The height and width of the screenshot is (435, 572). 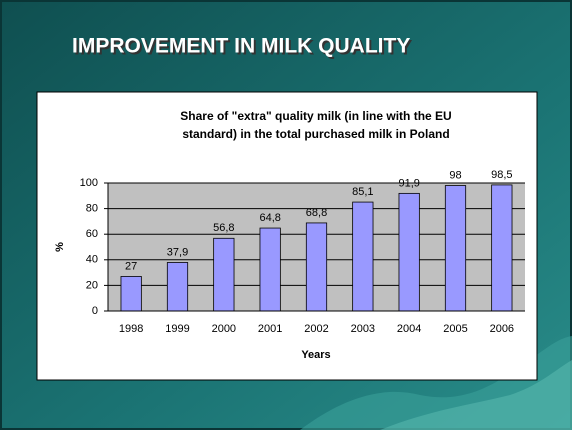 I want to click on wave, so click(x=476, y=395).